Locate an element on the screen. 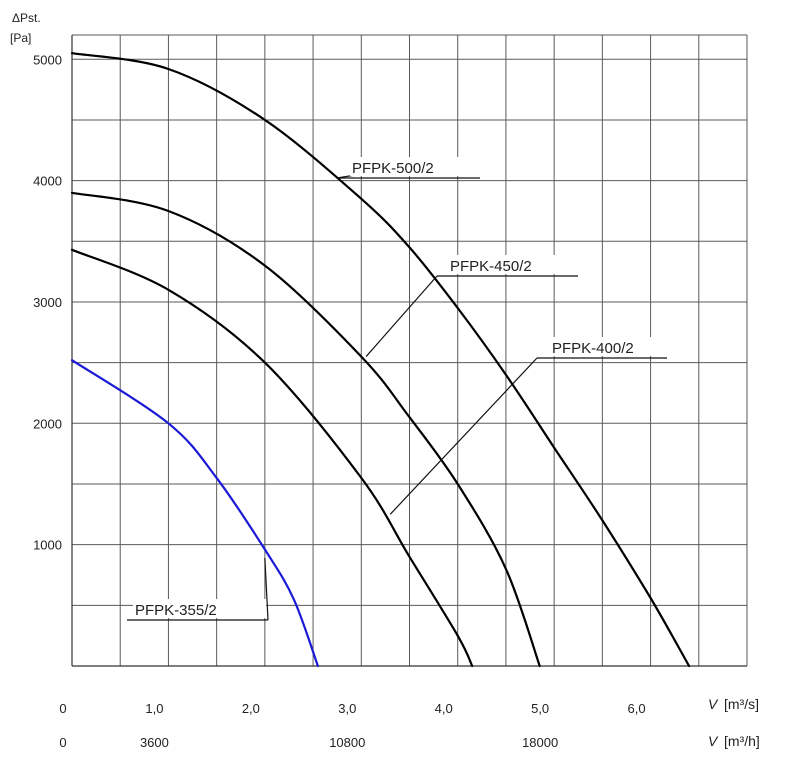 This screenshot has height=764, width=800. callout-label-pfpk-400-2: PFPK-400/2 is located at coordinates (593, 348).